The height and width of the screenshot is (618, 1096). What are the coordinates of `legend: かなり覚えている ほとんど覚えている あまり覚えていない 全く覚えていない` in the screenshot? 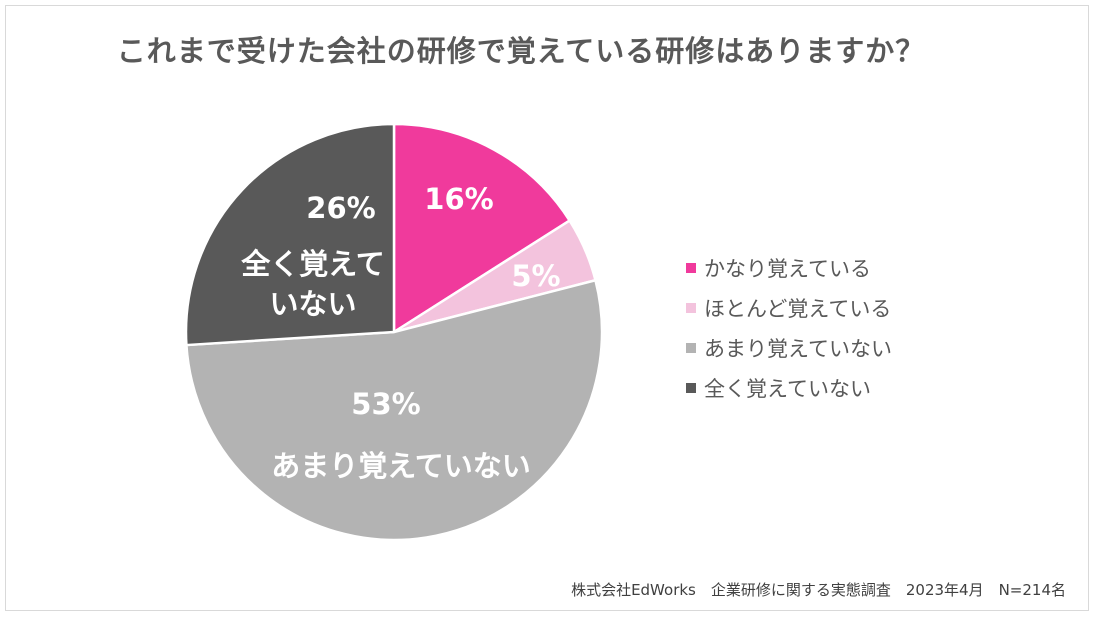 It's located at (789, 328).